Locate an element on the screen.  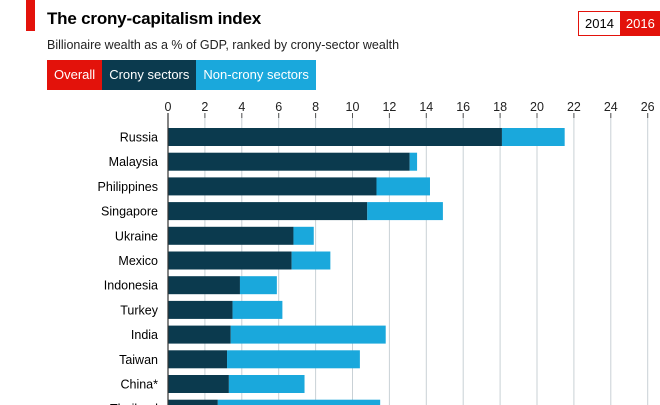
x-tick-label: 4 is located at coordinates (241, 107).